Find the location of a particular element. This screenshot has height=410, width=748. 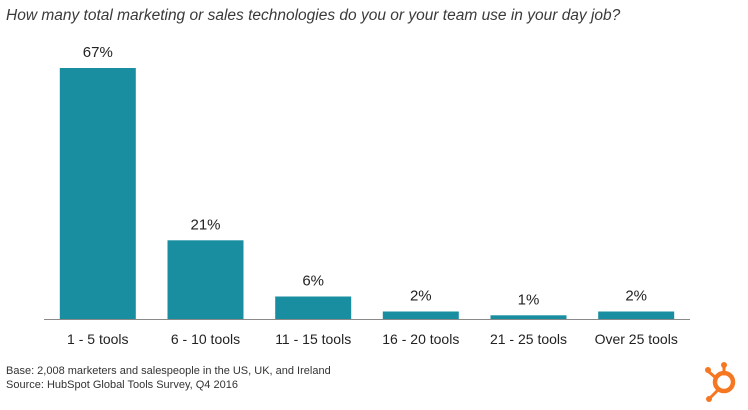

value-label-2: 21% is located at coordinates (205, 224).